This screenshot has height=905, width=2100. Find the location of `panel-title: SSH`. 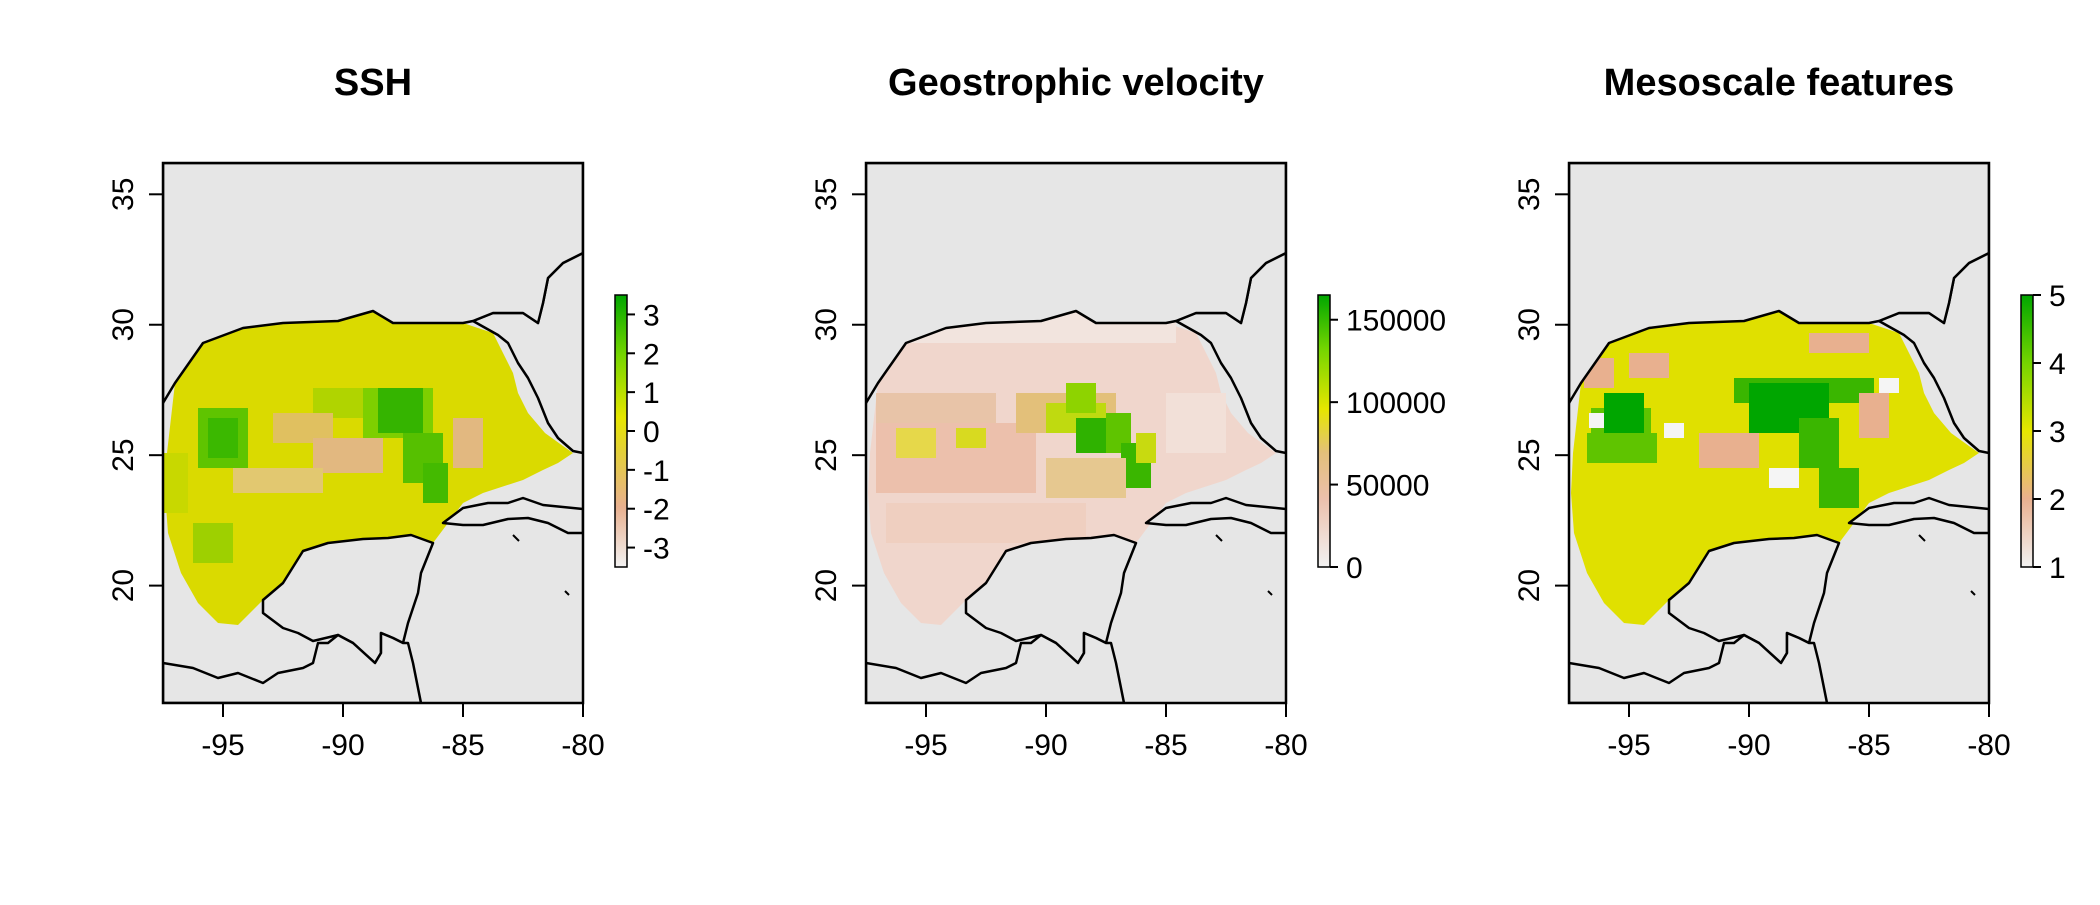

panel-title: SSH is located at coordinates (373, 83).